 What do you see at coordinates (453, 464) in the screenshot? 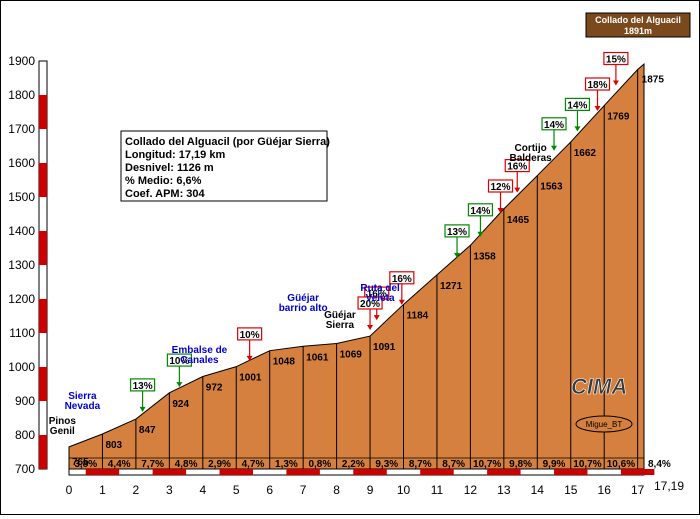
I see `segment-gradient: 8,7%` at bounding box center [453, 464].